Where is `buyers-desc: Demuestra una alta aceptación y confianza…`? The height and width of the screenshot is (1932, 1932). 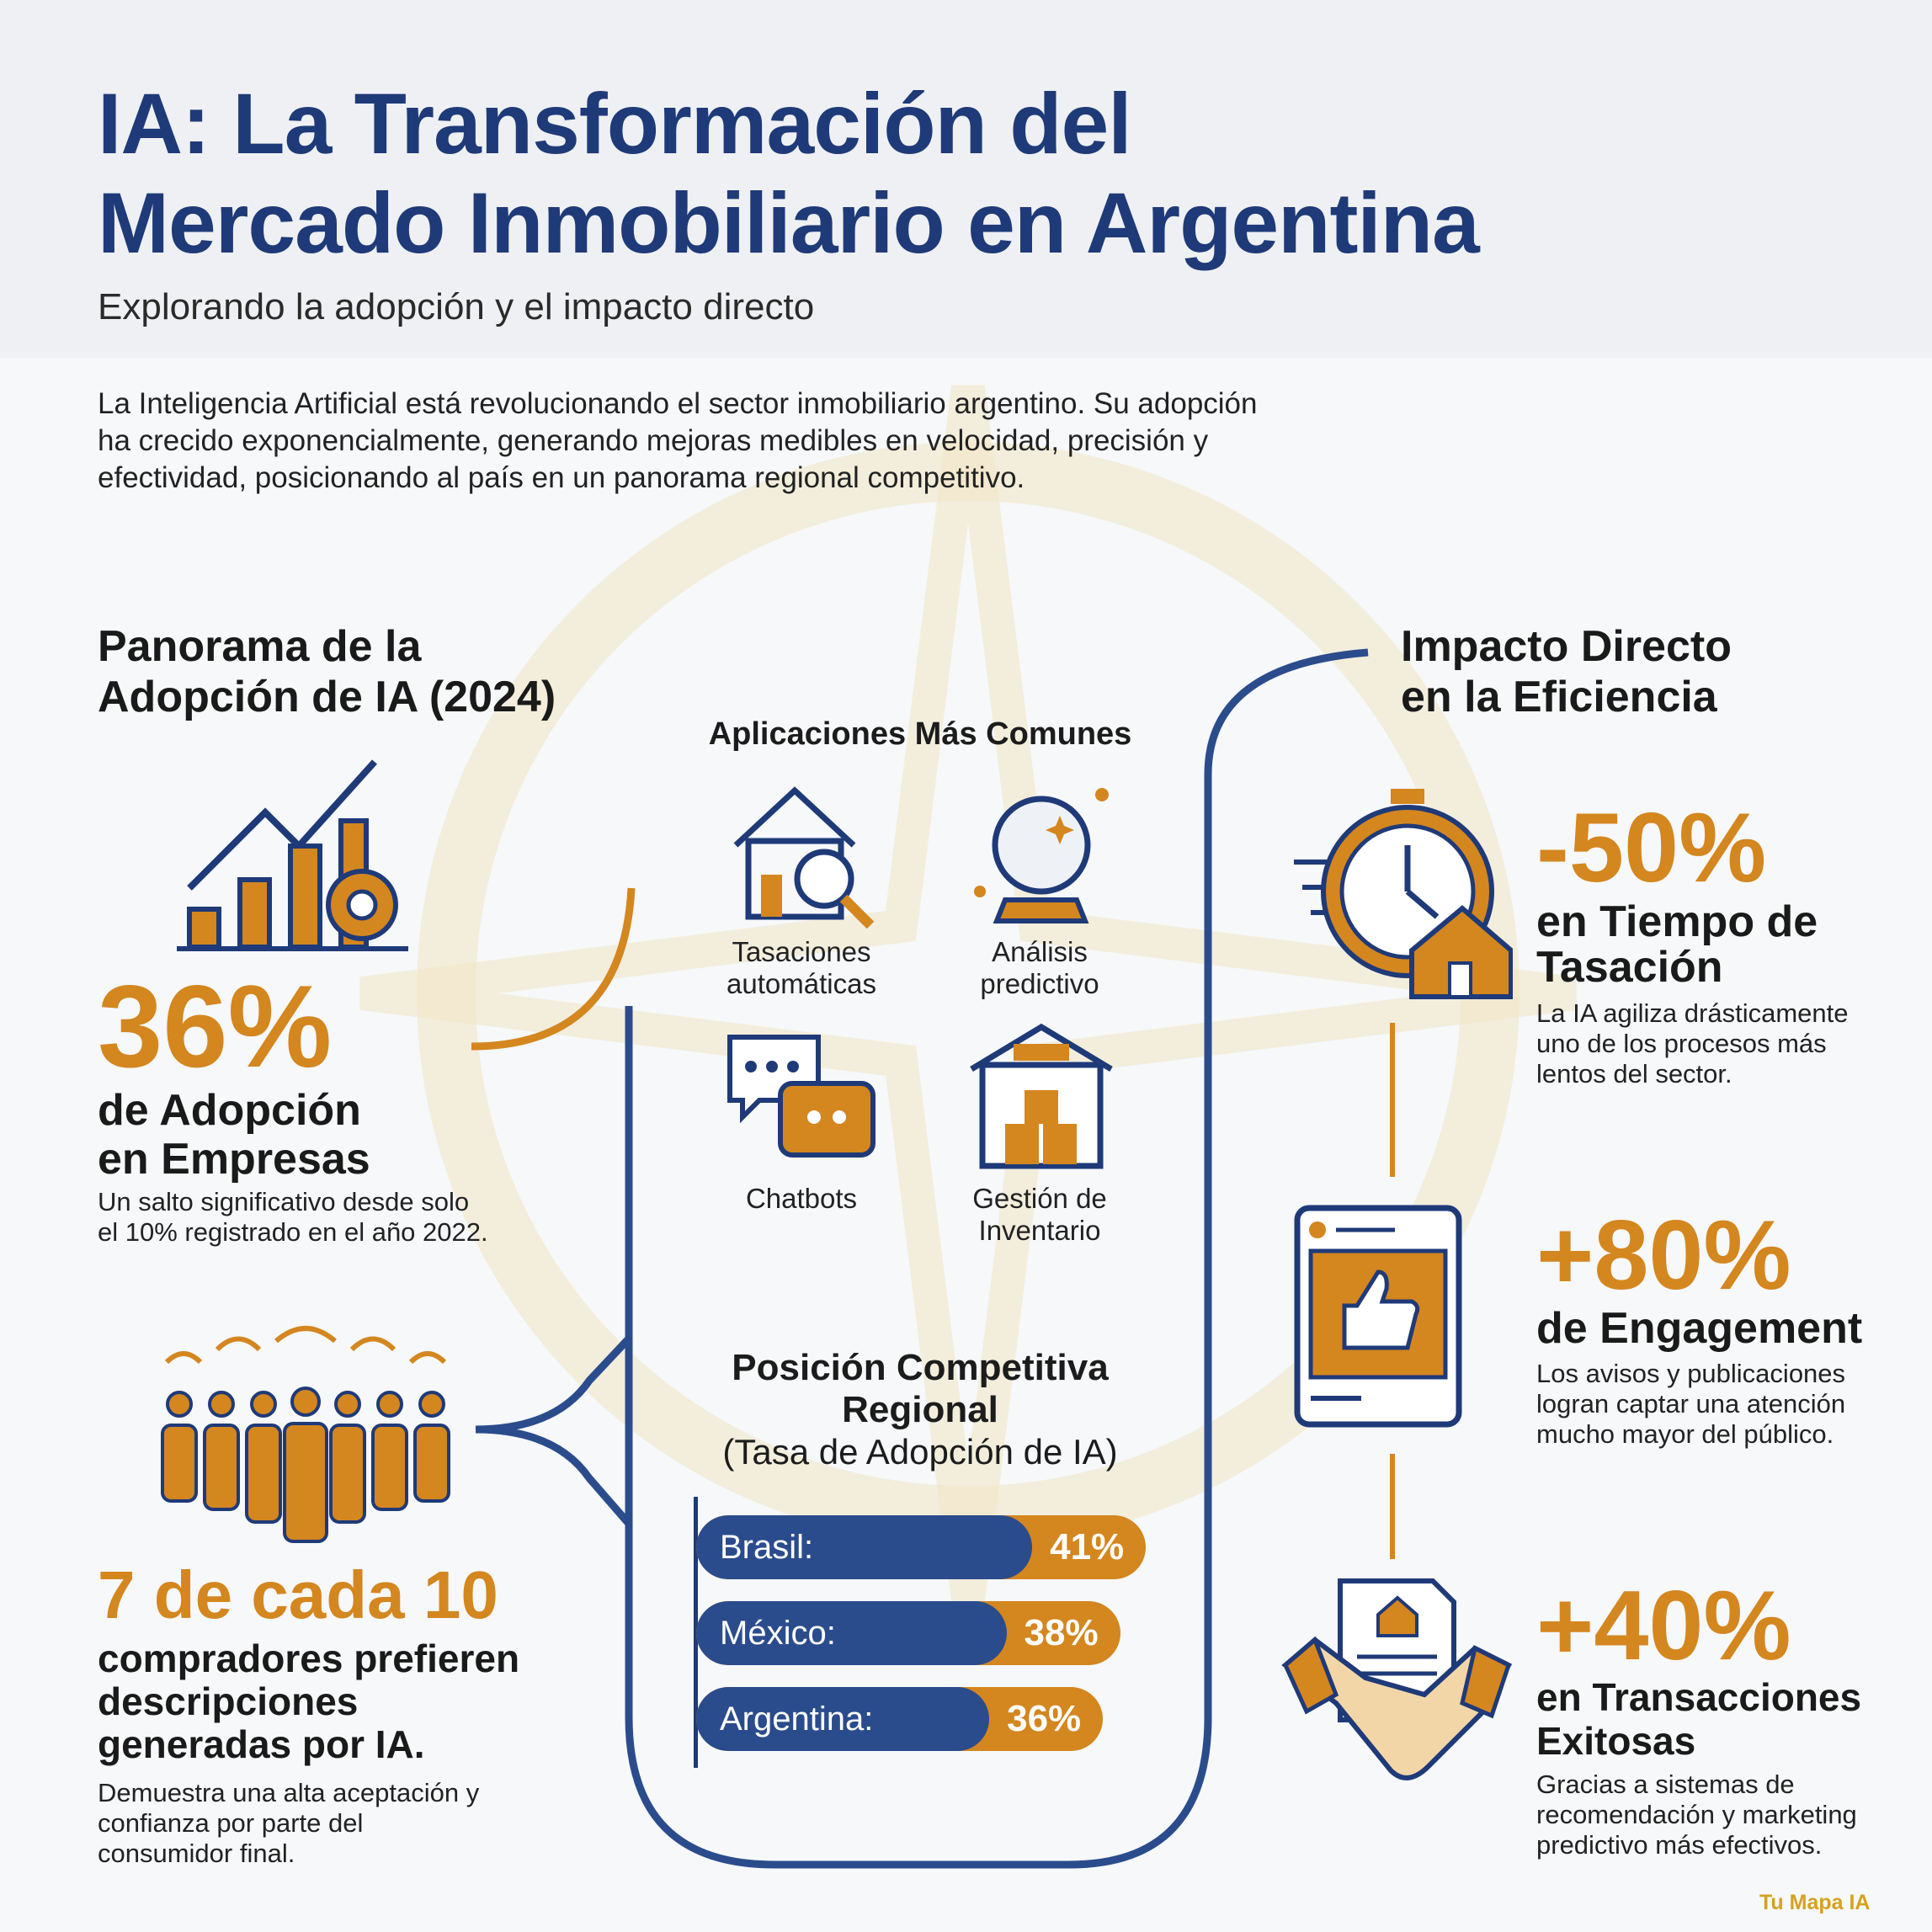 buyers-desc: Demuestra una alta aceptación y confianza… is located at coordinates (289, 1823).